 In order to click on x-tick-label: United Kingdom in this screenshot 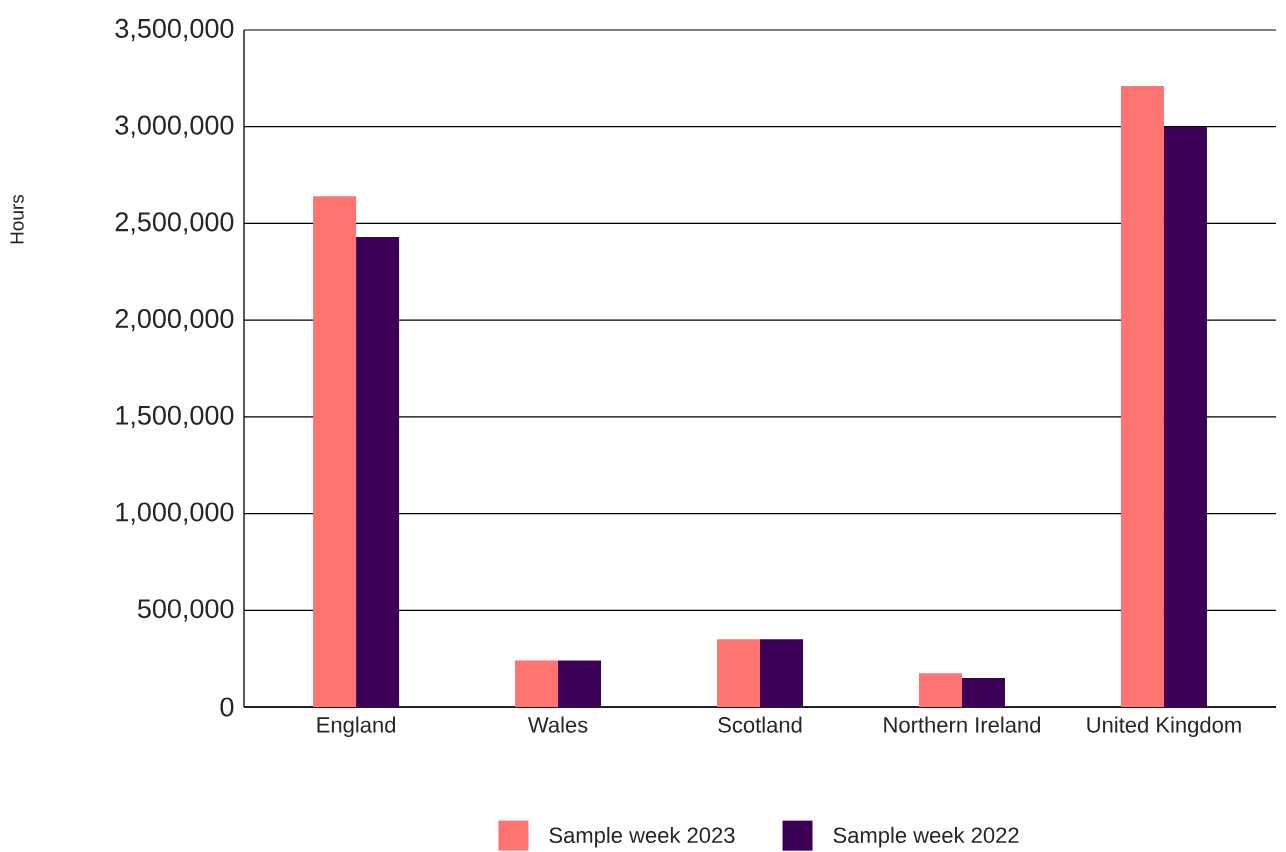, I will do `click(1164, 727)`.